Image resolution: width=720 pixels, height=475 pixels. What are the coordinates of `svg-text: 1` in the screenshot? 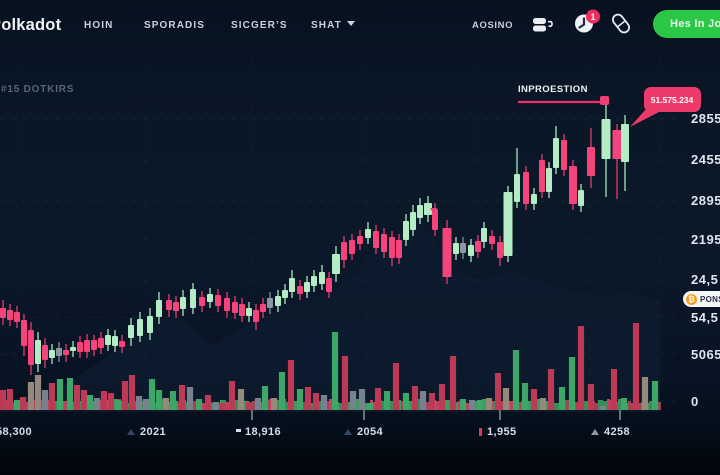 It's located at (593, 17).